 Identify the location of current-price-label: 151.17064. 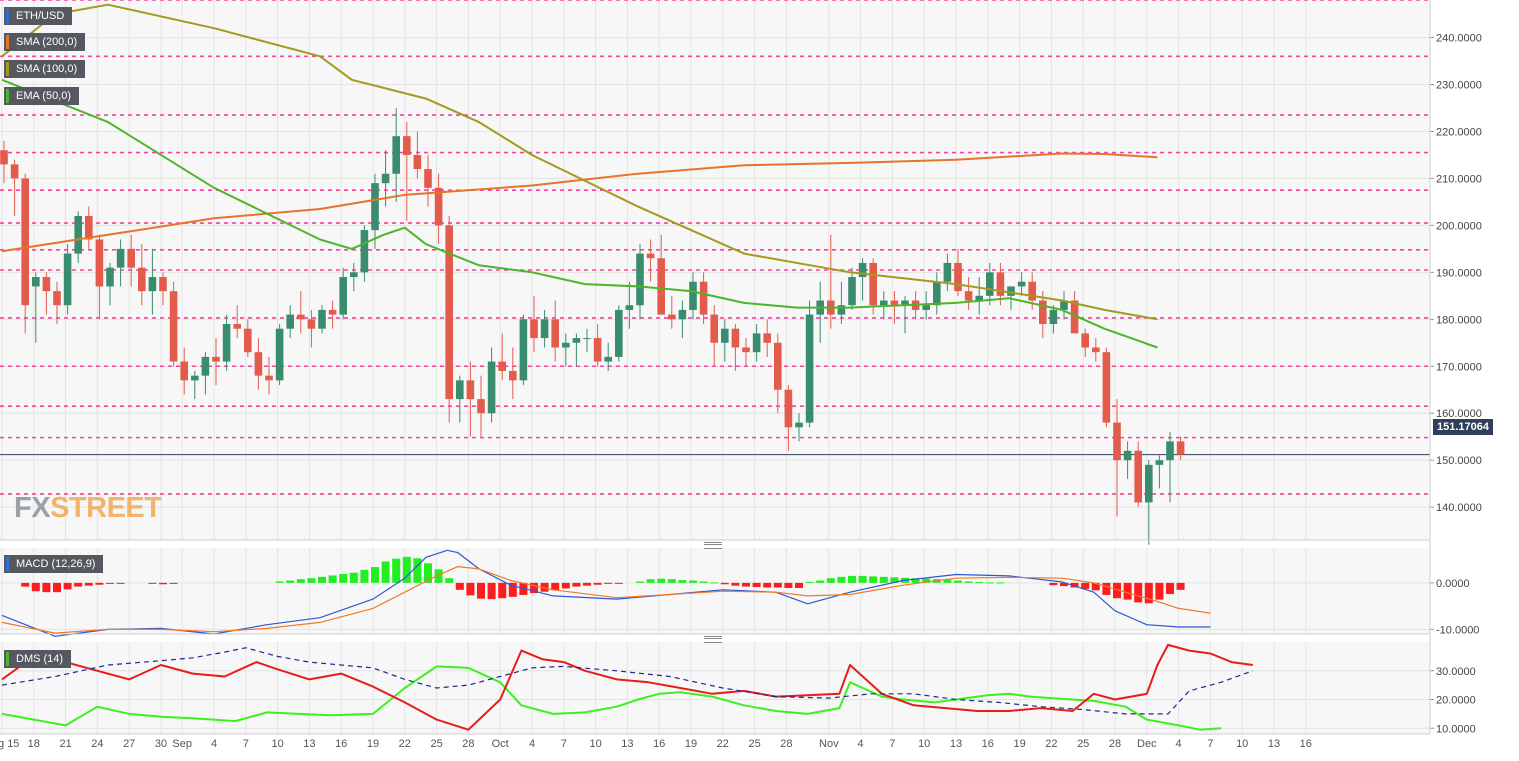
(1463, 427).